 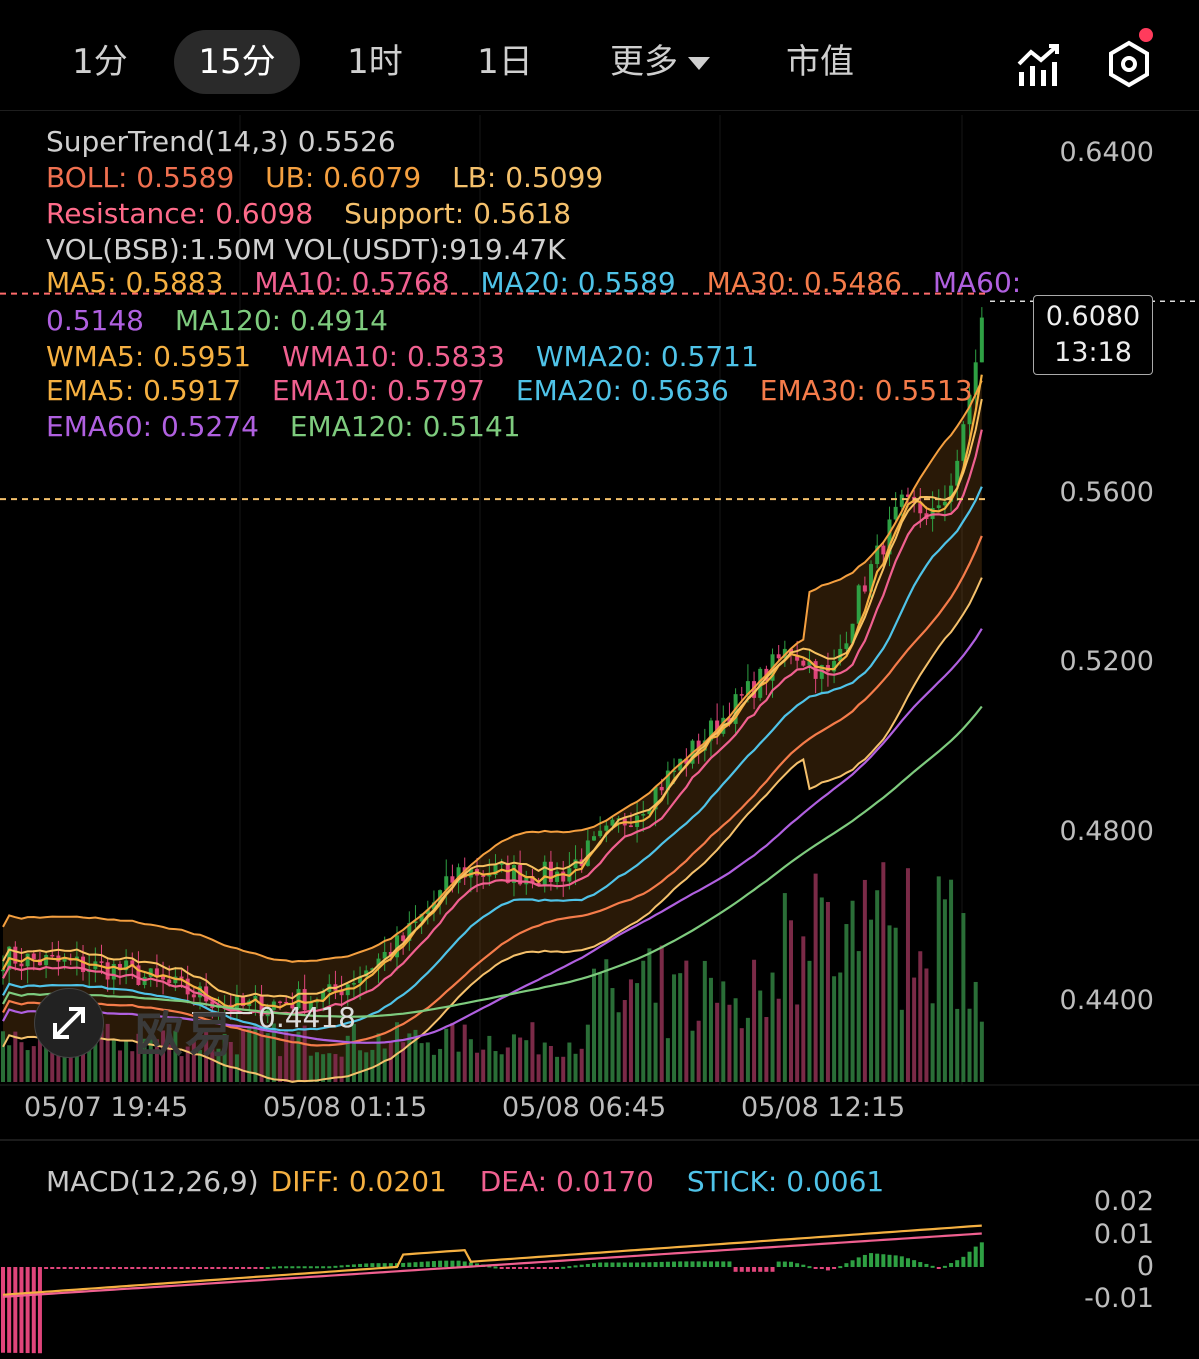 What do you see at coordinates (135, 282) in the screenshot?
I see `ma5-label: MA5: 0.5883` at bounding box center [135, 282].